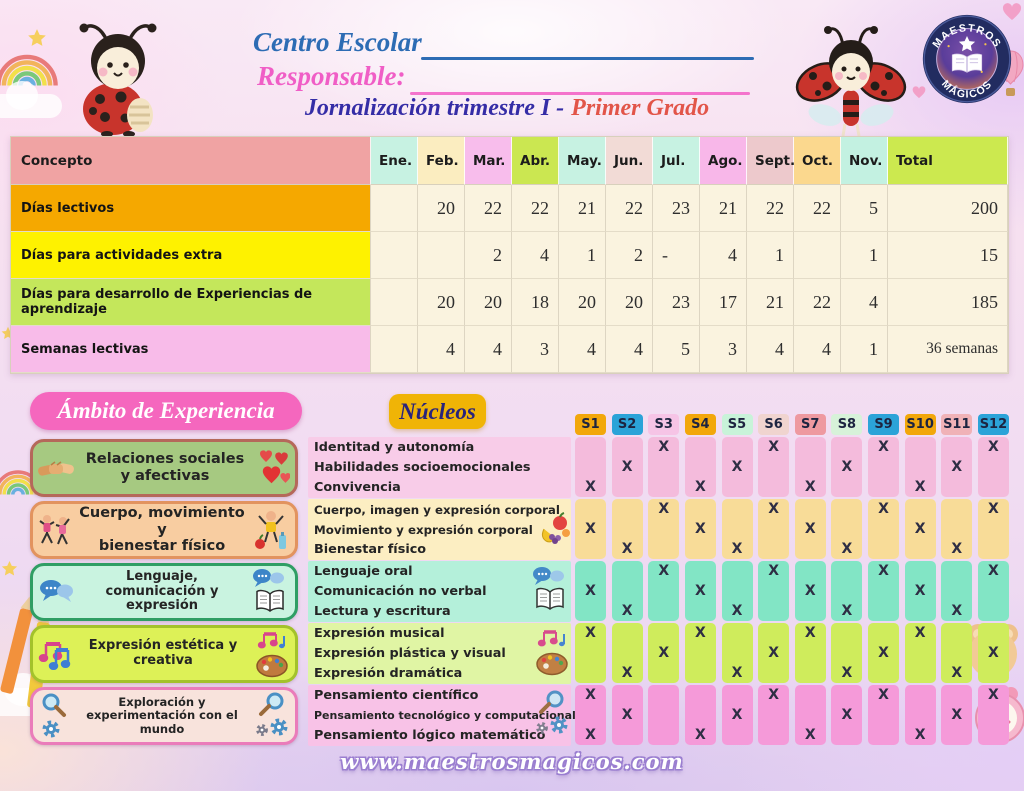  What do you see at coordinates (817, 208) in the screenshot?
I see `calendar-value-cell: 22` at bounding box center [817, 208].